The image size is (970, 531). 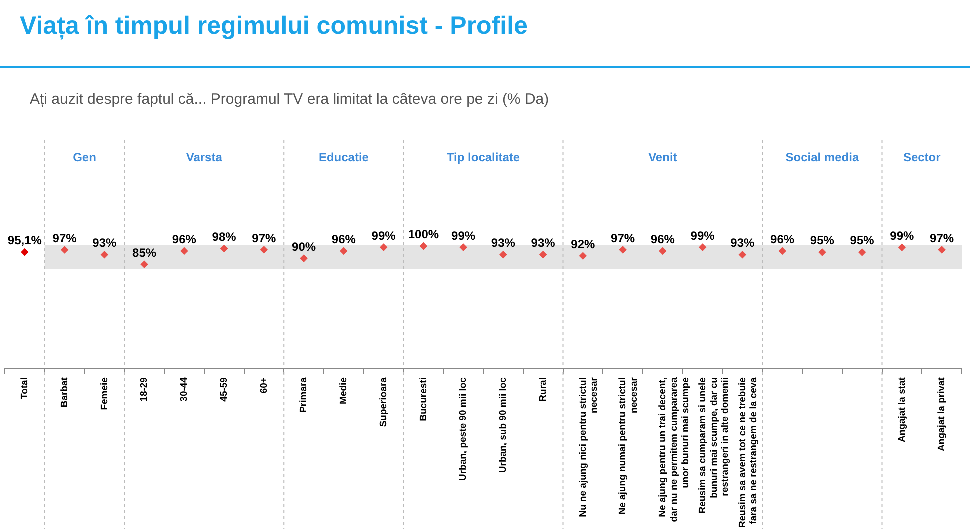 What do you see at coordinates (384, 402) in the screenshot?
I see `x-tick-label: Superioara` at bounding box center [384, 402].